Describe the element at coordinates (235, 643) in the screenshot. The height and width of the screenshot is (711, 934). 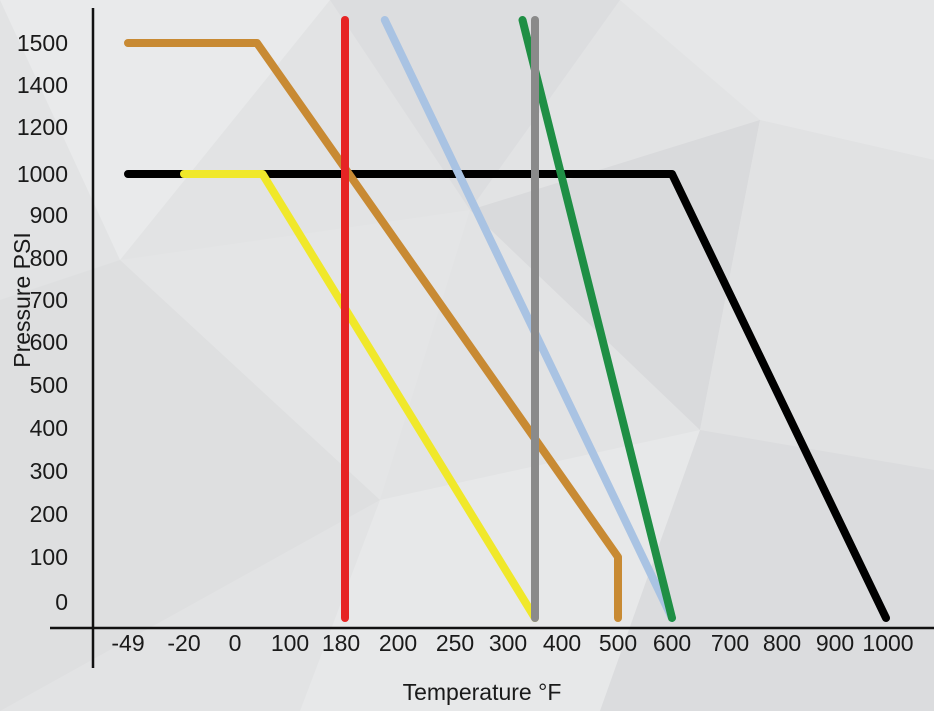
I see `x-tick-label: 0` at that location.